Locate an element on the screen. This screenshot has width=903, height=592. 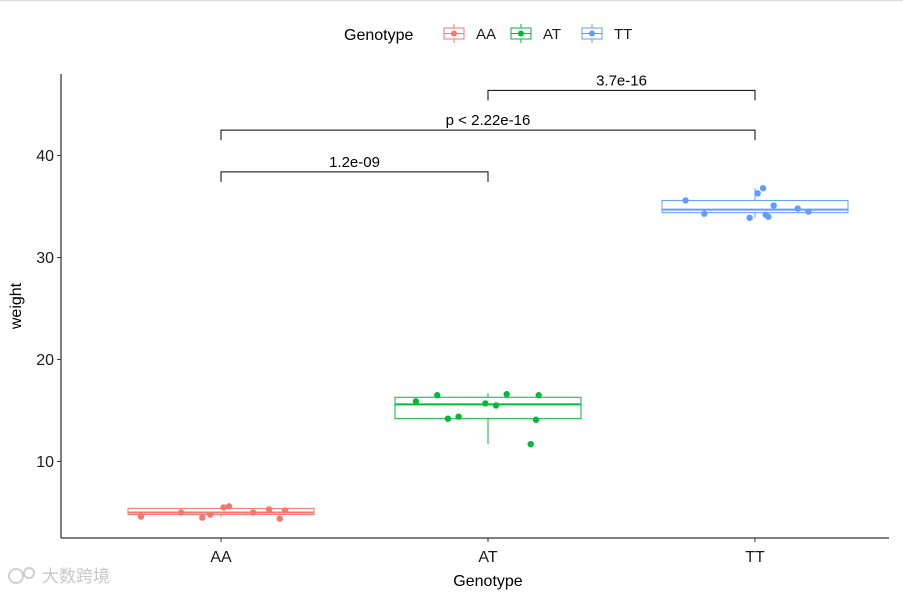
comparison-p-value: 1.2e-09 is located at coordinates (354, 162).